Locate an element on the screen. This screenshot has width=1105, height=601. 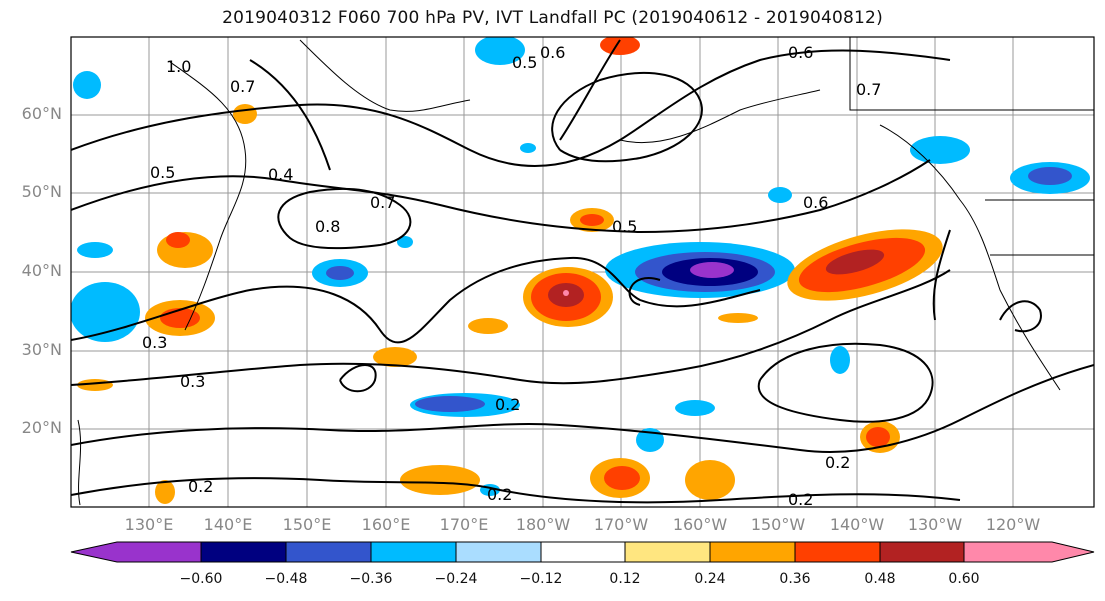
lat-label: 50°N is located at coordinates (41, 191).